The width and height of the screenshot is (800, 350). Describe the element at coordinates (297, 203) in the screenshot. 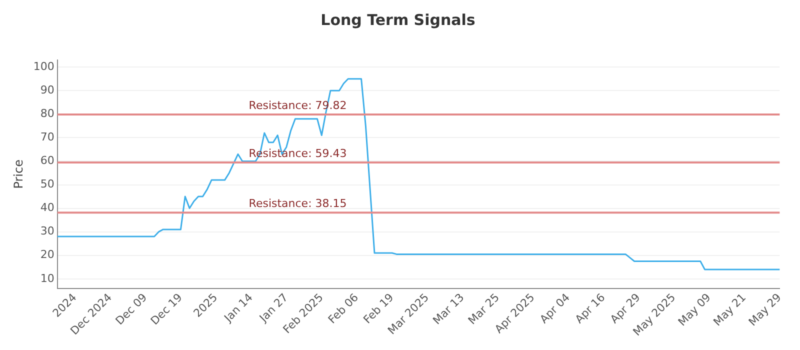

I see `ref-line-label: Resistance: 38.15` at that location.